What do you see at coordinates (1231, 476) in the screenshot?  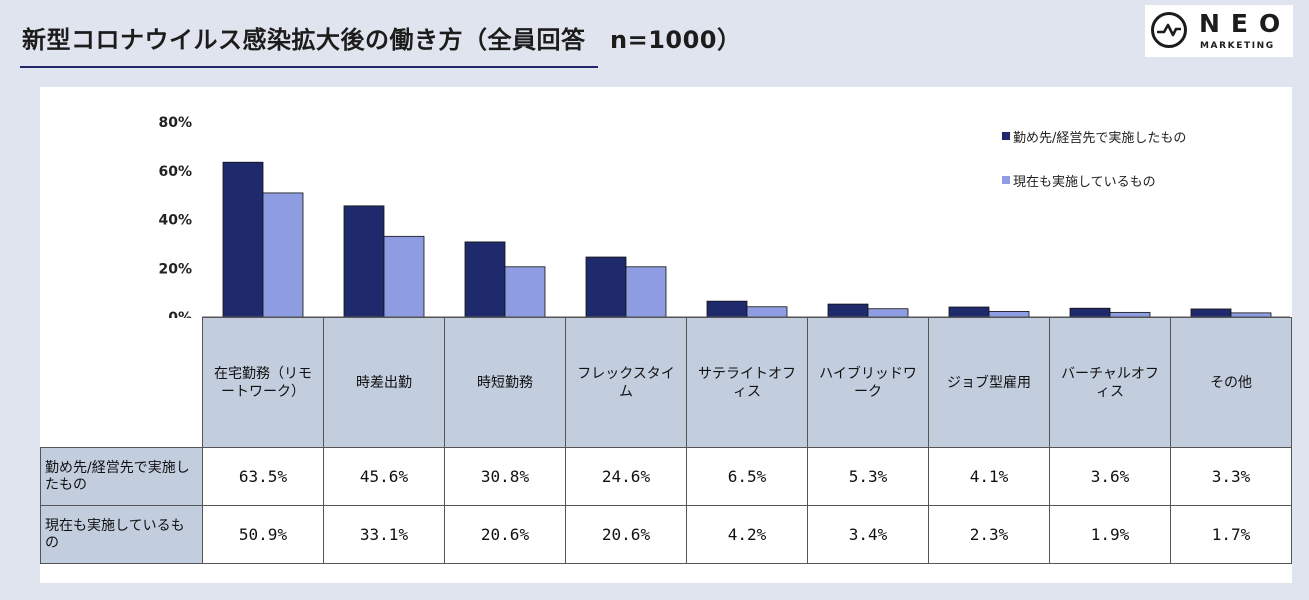 I see `value-cell: 3.3%` at bounding box center [1231, 476].